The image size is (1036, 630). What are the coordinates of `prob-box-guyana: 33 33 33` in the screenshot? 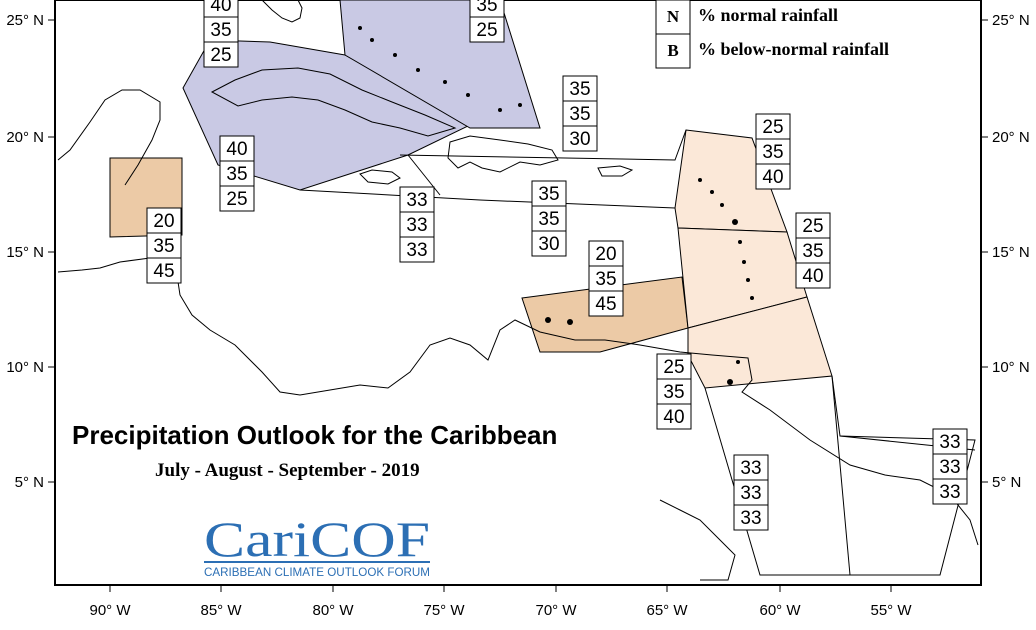 It's located at (751, 492).